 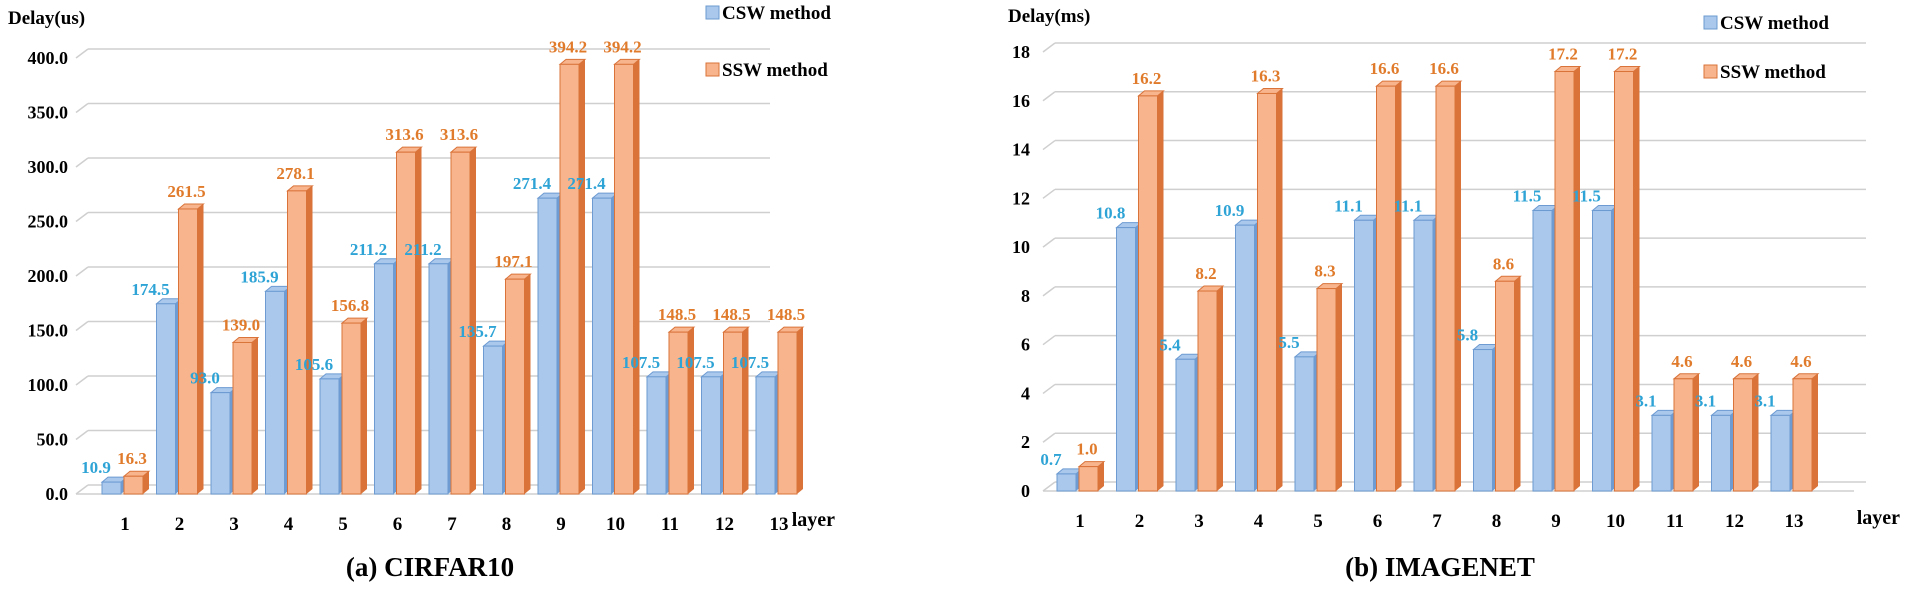 I want to click on y-tick-label: 0.0, so click(x=57, y=494).